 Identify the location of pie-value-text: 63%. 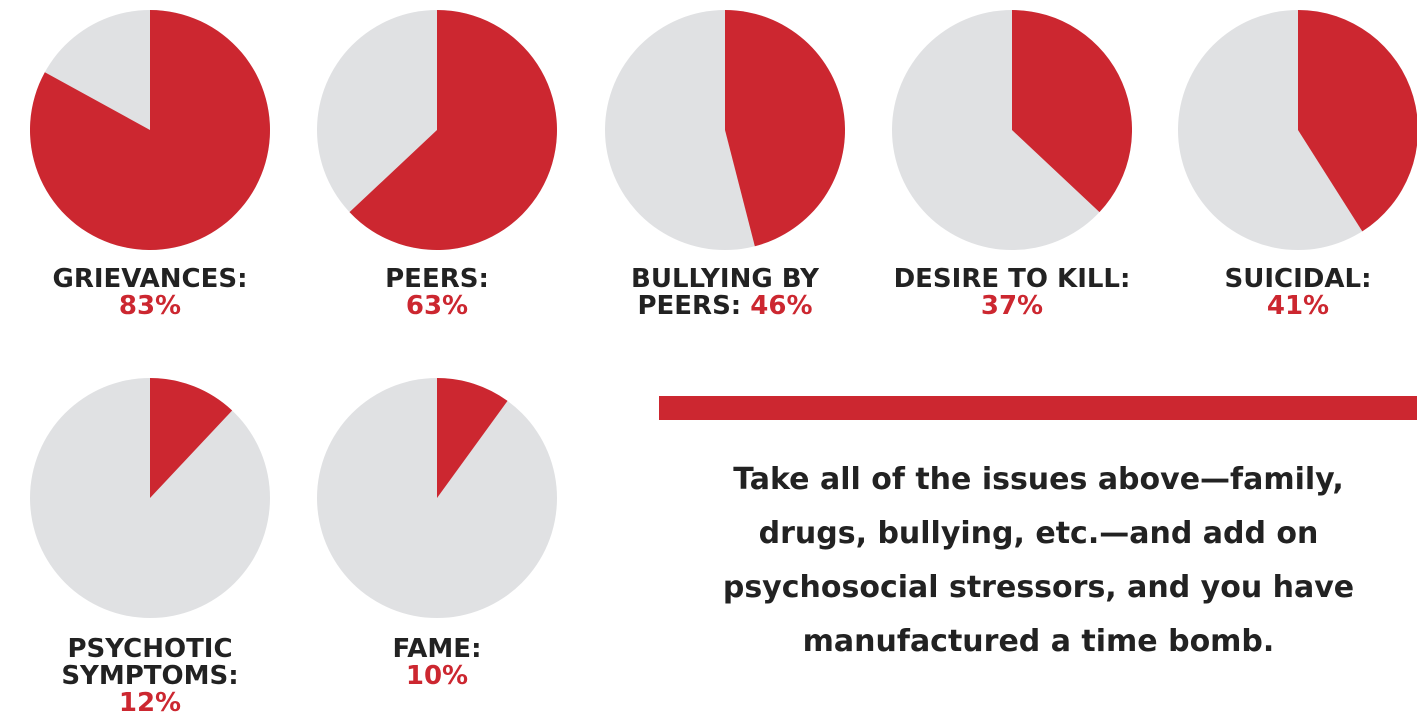
(437, 306).